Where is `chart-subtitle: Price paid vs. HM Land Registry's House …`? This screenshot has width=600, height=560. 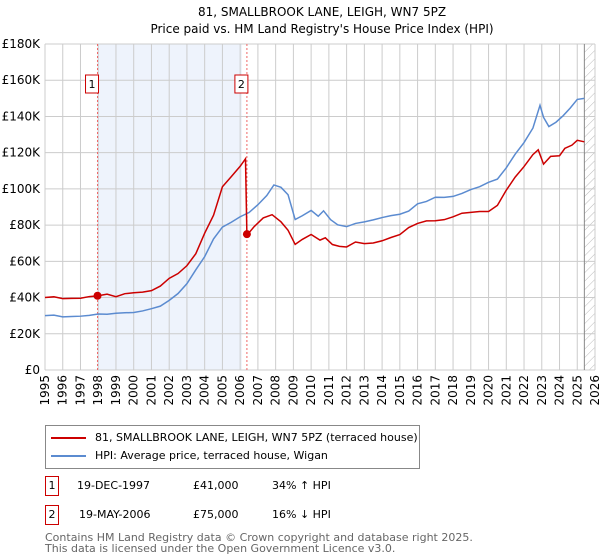 chart-subtitle: Price paid vs. HM Land Registry's House … is located at coordinates (321, 29).